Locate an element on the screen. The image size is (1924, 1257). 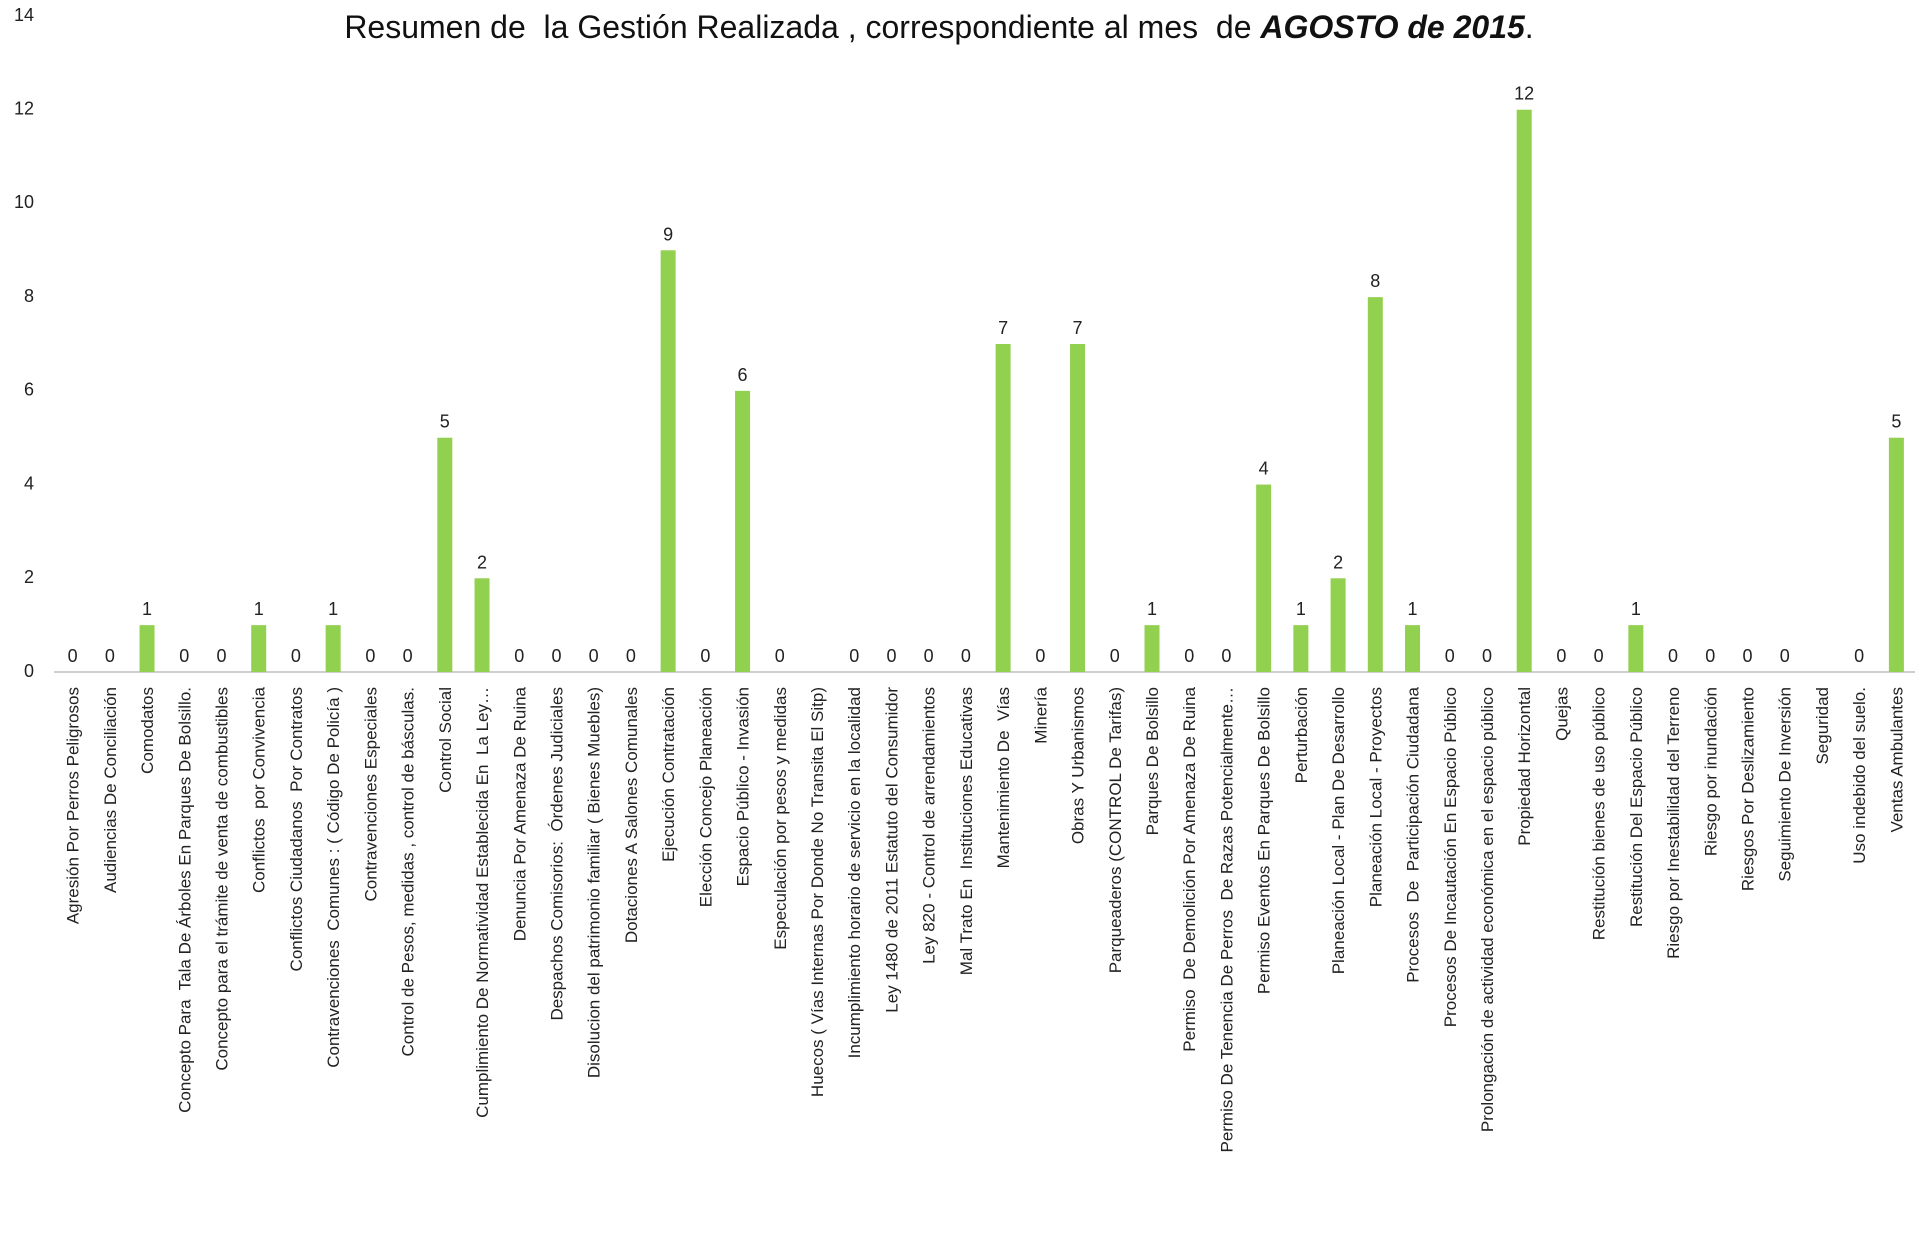
value-label: 6 is located at coordinates (743, 375).